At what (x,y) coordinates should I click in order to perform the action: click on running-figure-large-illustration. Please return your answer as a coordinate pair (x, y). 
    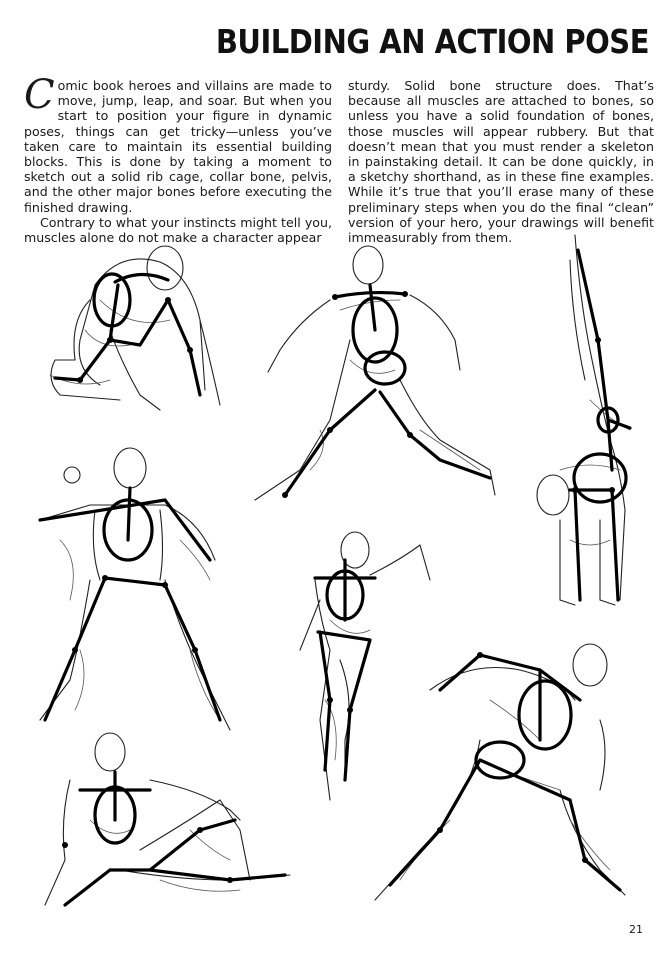
    Looking at the image, I should click on (500, 772).